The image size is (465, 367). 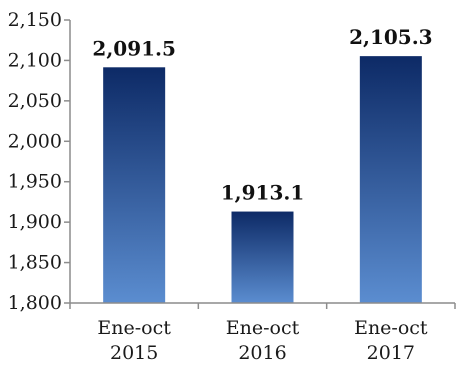 I want to click on y-tick-label: 1,850, so click(x=35, y=263).